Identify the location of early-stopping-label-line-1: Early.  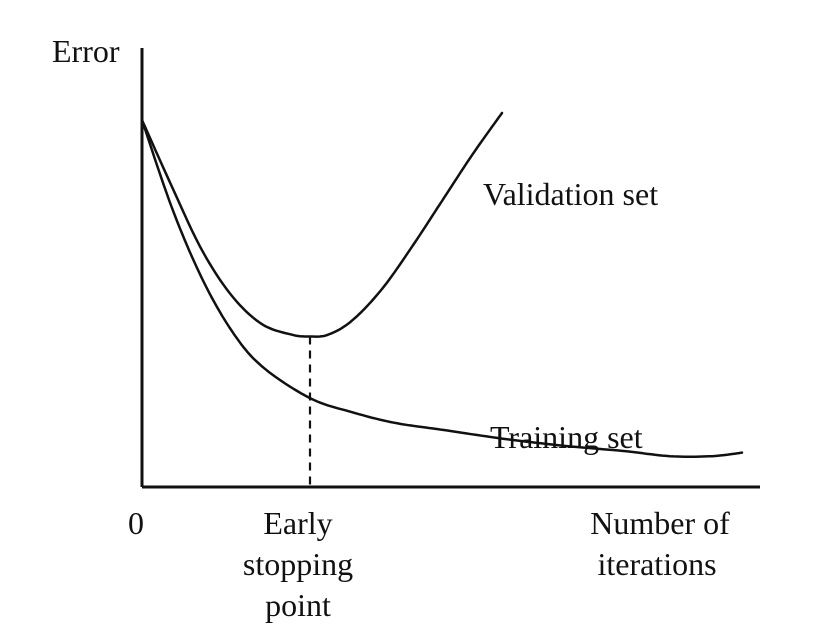
(297, 523).